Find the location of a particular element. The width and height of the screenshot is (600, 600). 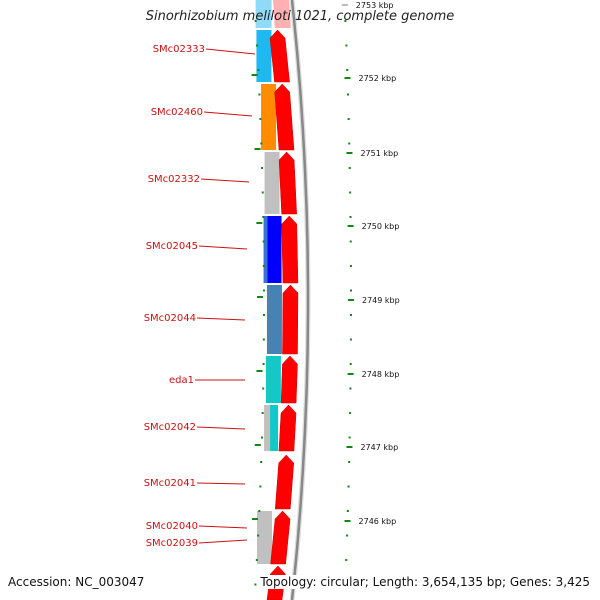

cds-track is located at coordinates (282, 300).